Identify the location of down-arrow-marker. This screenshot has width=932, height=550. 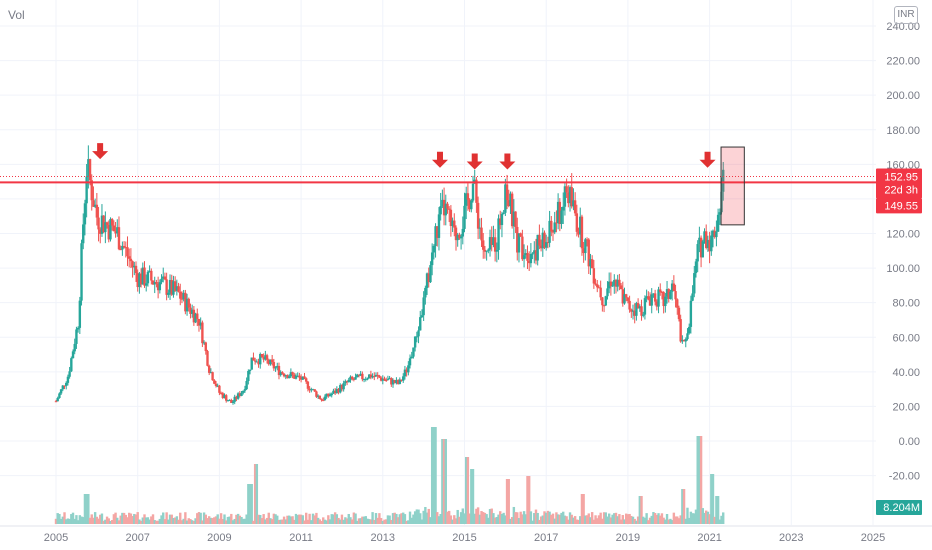
(100, 151).